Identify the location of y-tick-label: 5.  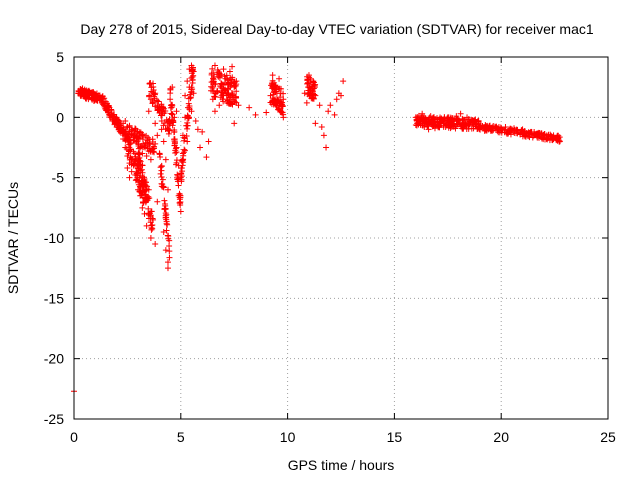
(60, 57).